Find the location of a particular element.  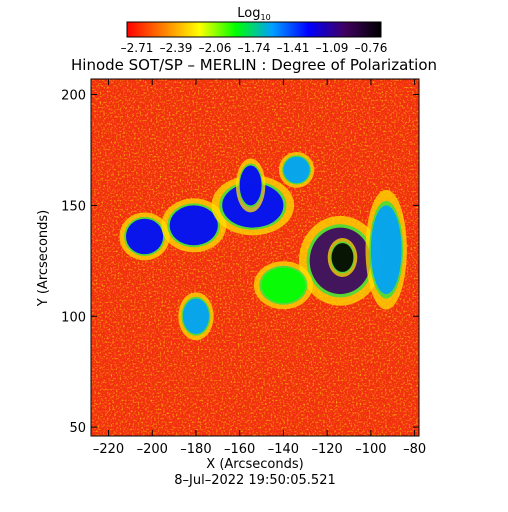

x-tick-label: –100 is located at coordinates (370, 449).